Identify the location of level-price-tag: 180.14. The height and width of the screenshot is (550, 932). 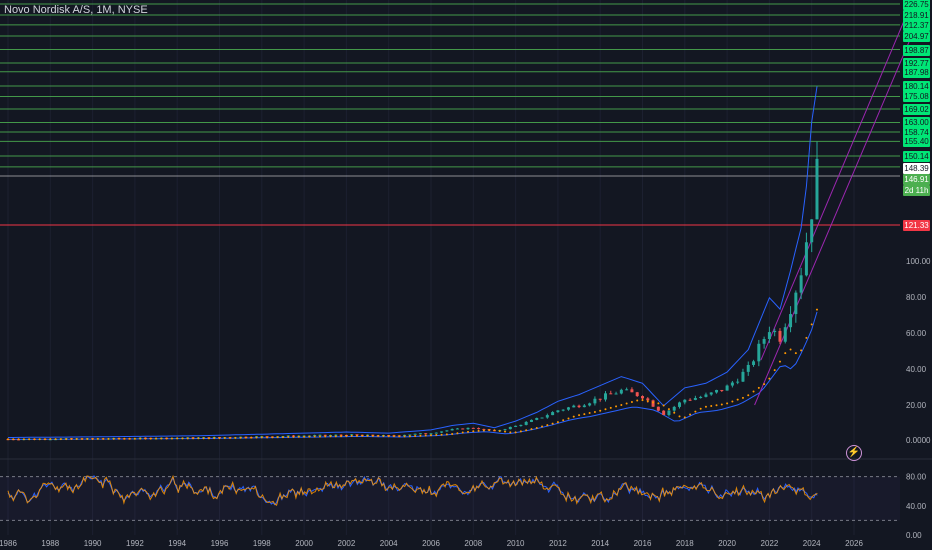
(916, 86).